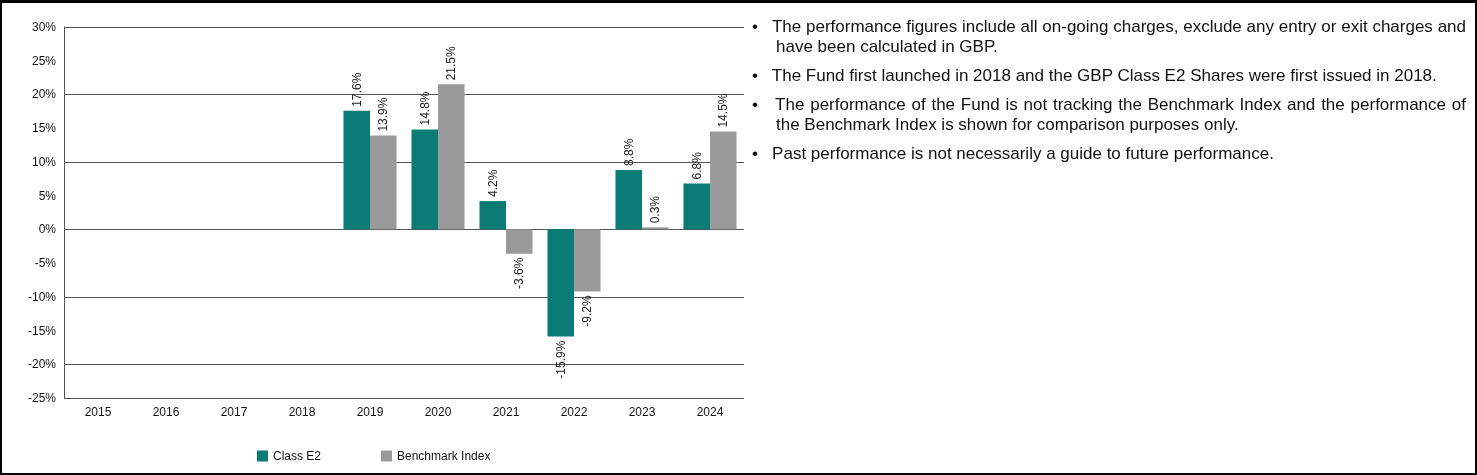 Image resolution: width=1477 pixels, height=475 pixels. Describe the element at coordinates (98, 412) in the screenshot. I see `x-tick-label: 2015` at that location.